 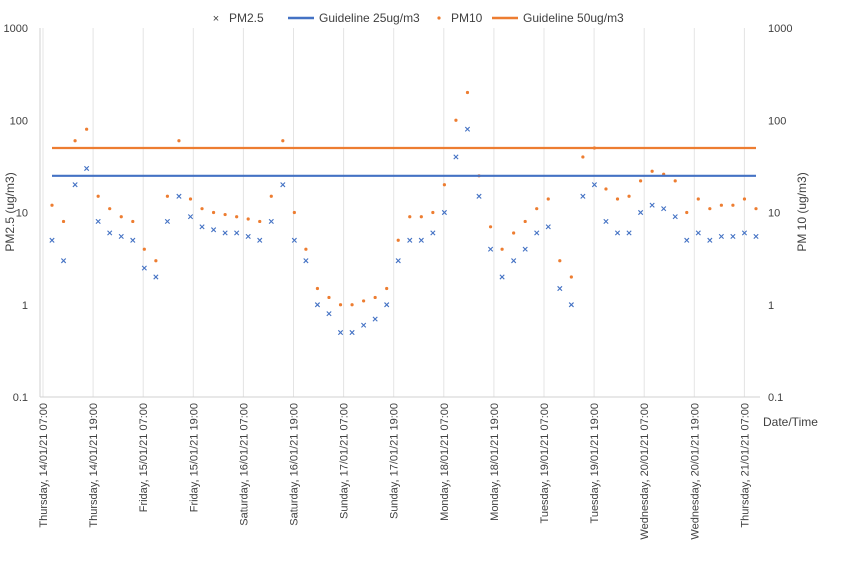 I want to click on right-y-tick-labels: 0.1 1 10 100 1000, so click(x=780, y=213).